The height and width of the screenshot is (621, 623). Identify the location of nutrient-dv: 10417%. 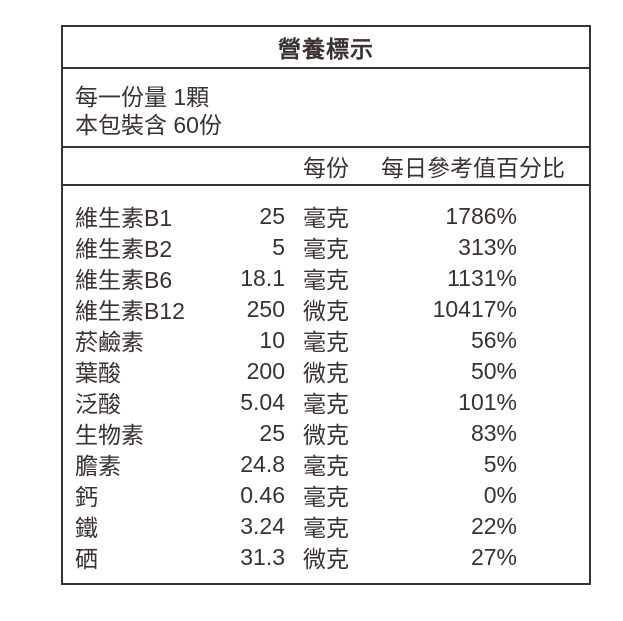
(474, 308).